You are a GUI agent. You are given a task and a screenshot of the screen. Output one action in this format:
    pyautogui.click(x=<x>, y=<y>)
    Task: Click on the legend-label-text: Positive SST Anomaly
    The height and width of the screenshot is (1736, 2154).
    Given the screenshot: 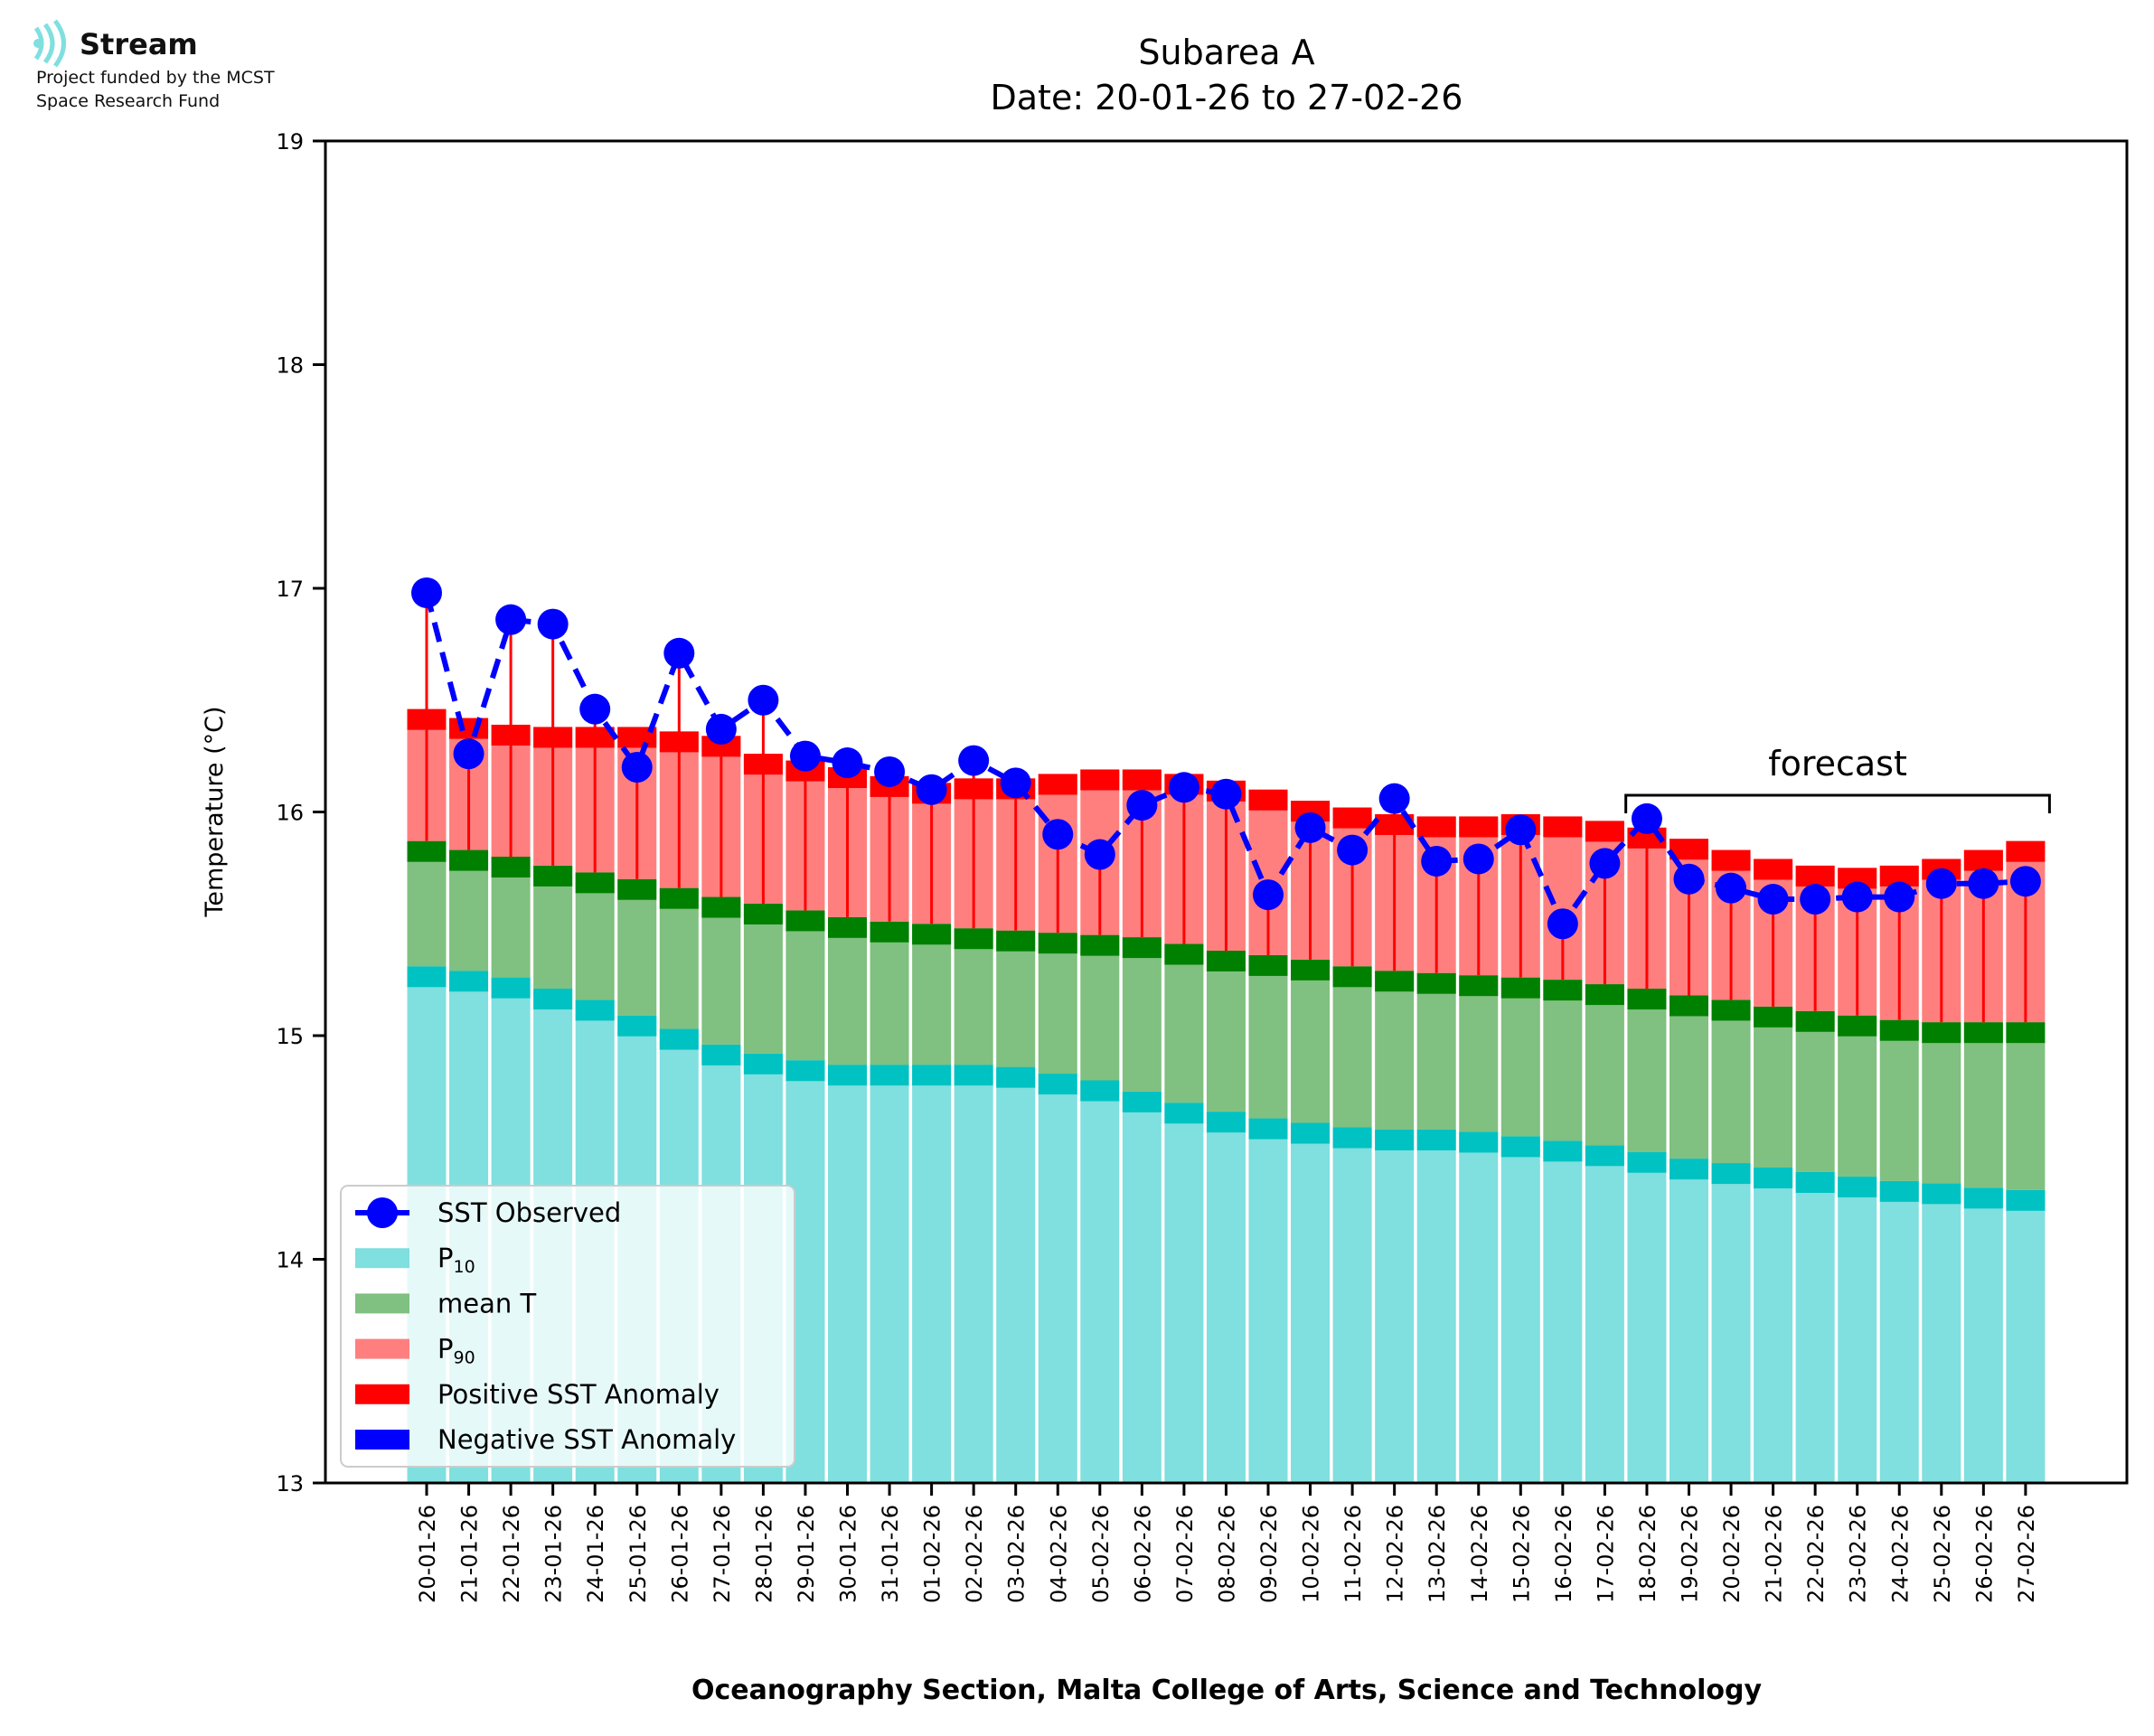 What is the action you would take?
    pyautogui.click(x=578, y=1395)
    